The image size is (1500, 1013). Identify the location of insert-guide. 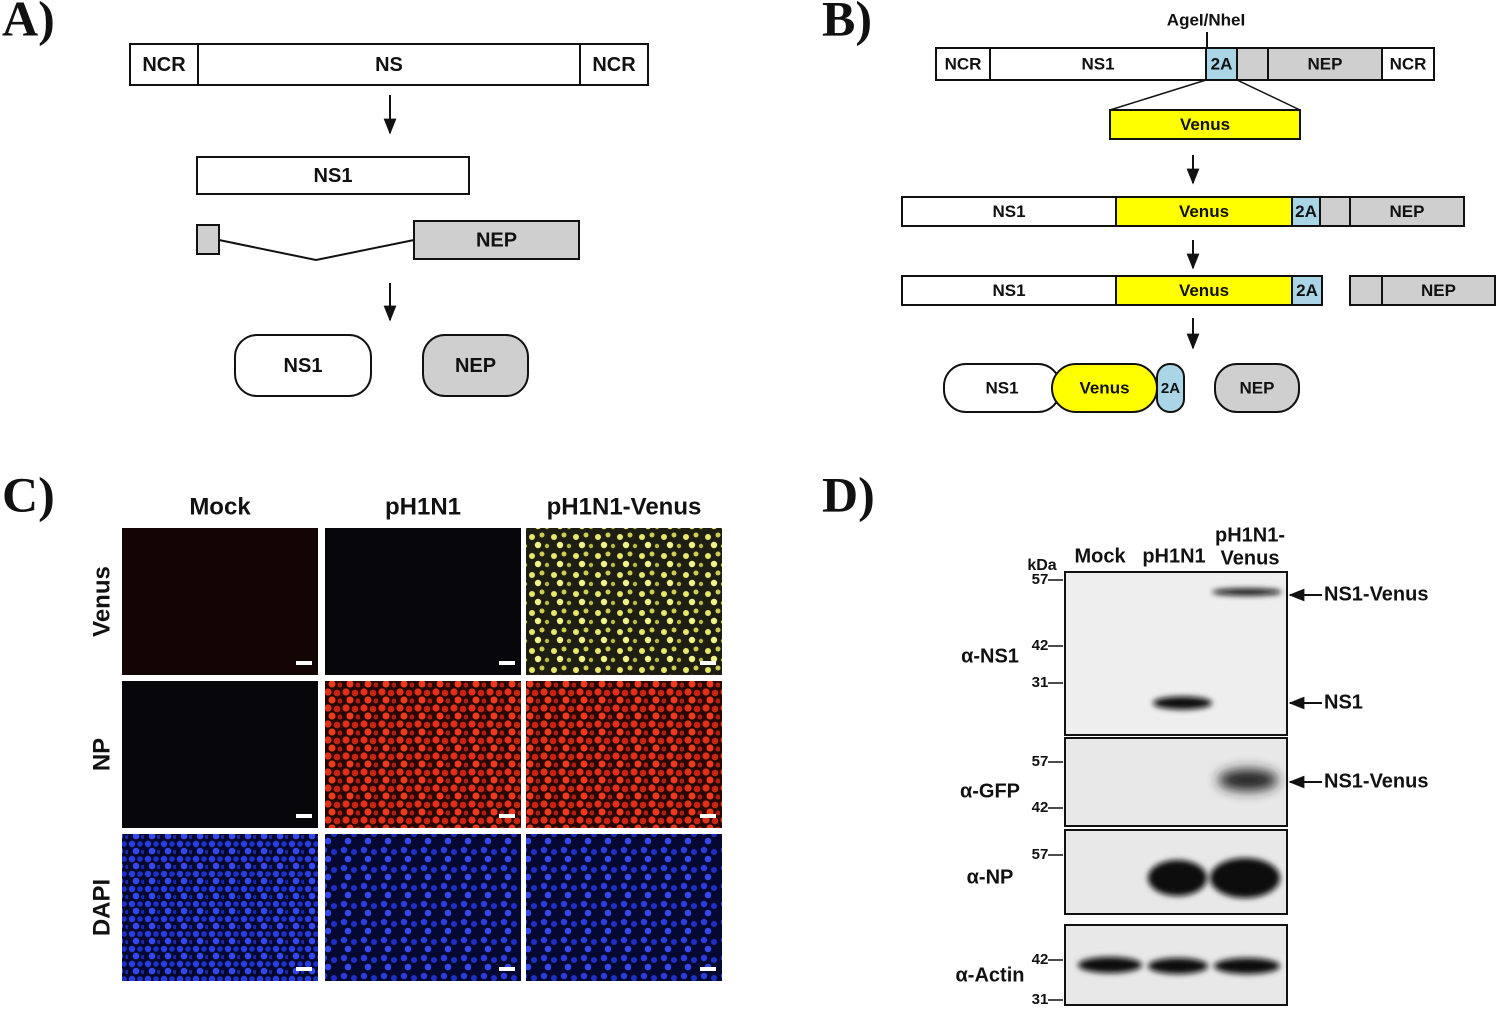
(1205, 95).